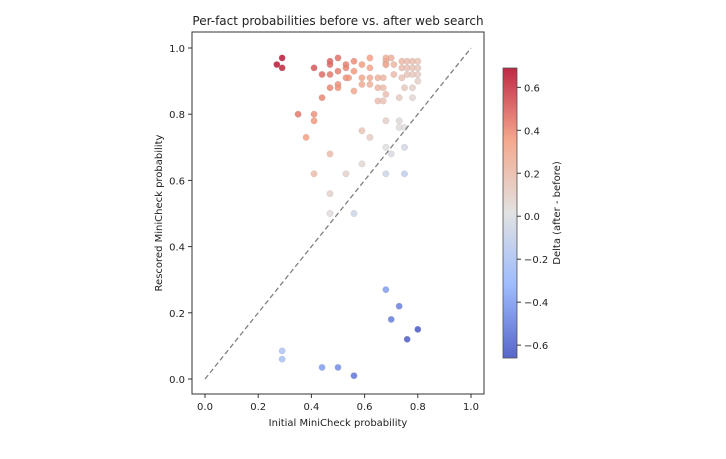 This screenshot has width=726, height=459. Describe the element at coordinates (180, 215) in the screenshot. I see `y-axis-ticks: 0.0 0.2 0.4 0.6 0.8 1.0` at that location.